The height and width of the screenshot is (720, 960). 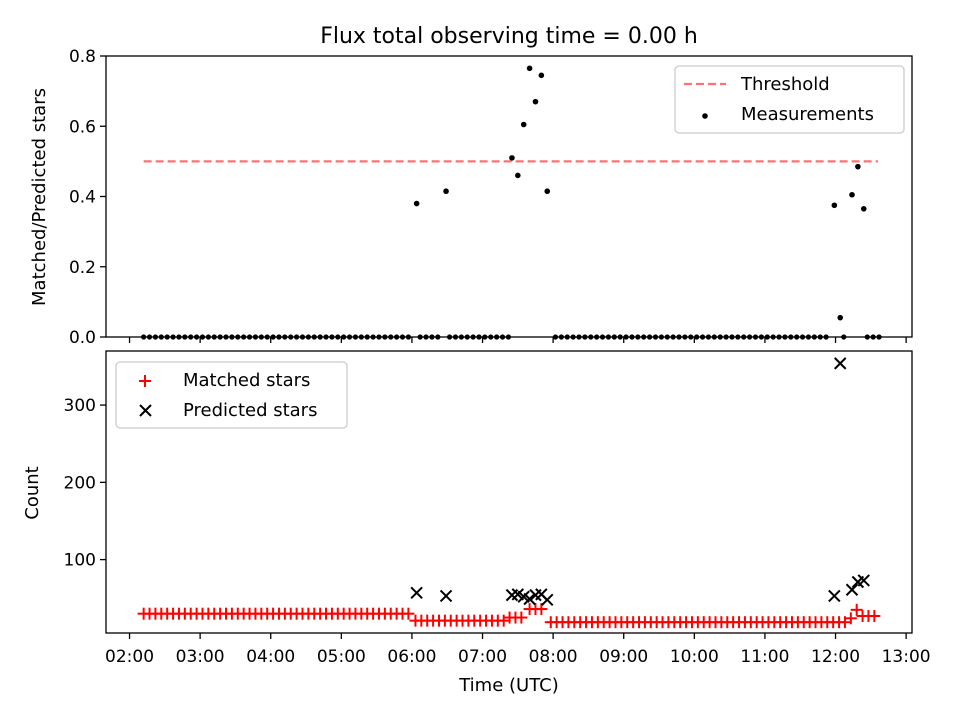 What do you see at coordinates (32, 492) in the screenshot?
I see `bottom-y-axis-label: Count` at bounding box center [32, 492].